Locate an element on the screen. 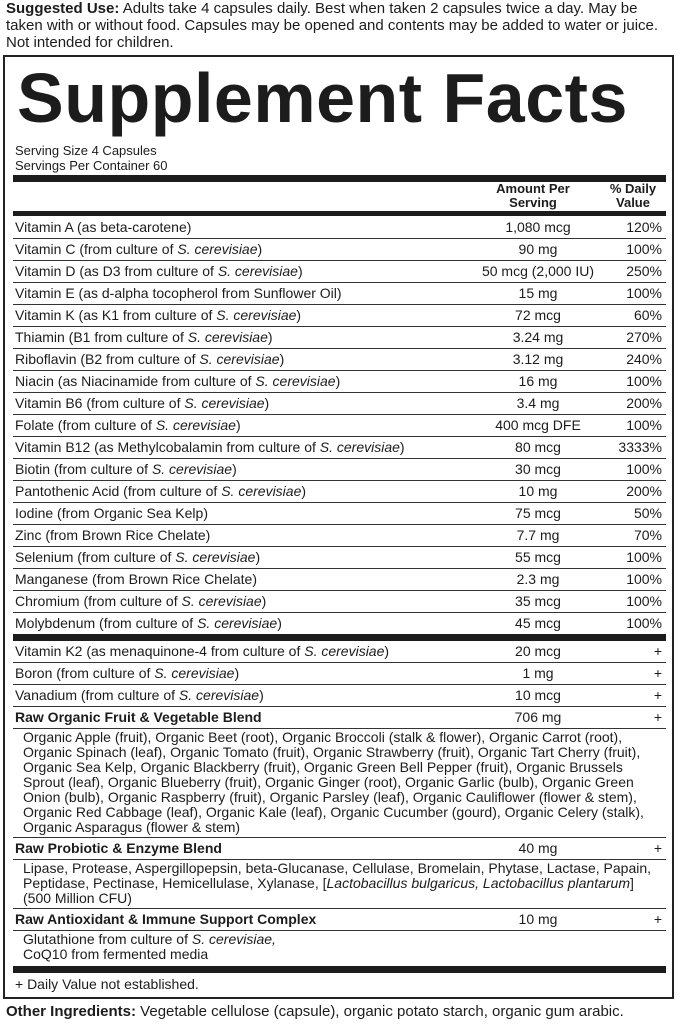 Image resolution: width=679 pixels, height=1036 pixels. blend-amount: 10 mg is located at coordinates (538, 919).